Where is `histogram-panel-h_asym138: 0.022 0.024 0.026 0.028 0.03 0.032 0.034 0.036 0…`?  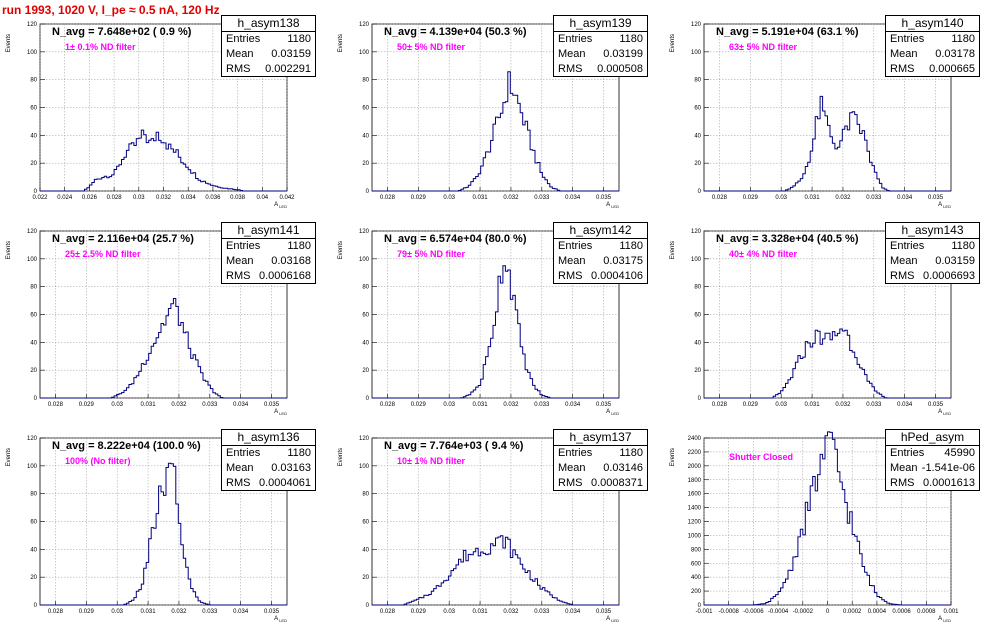 histogram-panel-h_asym138: 0.022 0.024 0.026 0.028 0.03 0.032 0.034 0.036 0… is located at coordinates (166, 112).